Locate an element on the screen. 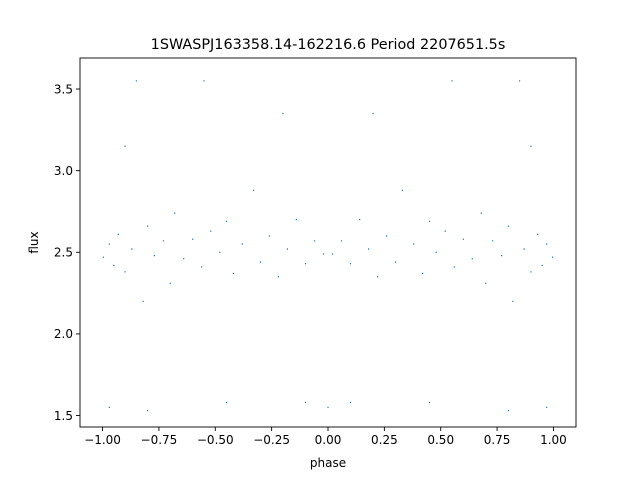 Image resolution: width=640 pixels, height=484 pixels. y-tick-label: 3.5 is located at coordinates (63, 89).